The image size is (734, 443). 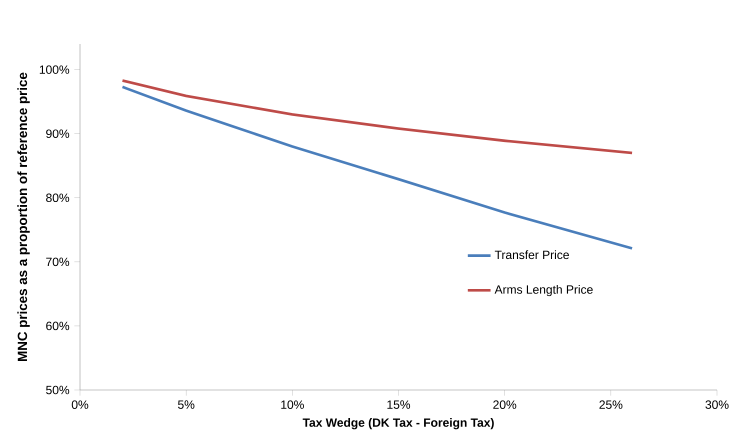 What do you see at coordinates (377, 116) in the screenshot?
I see `line-series` at bounding box center [377, 116].